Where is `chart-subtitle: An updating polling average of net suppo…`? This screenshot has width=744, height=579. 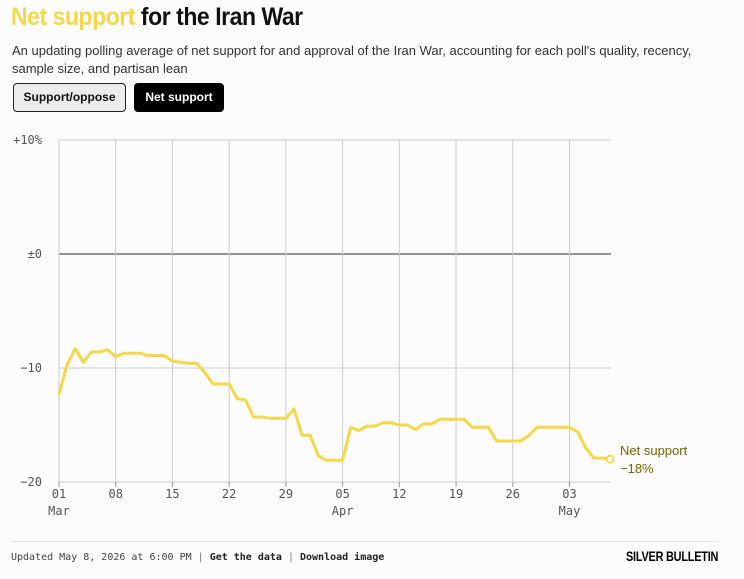
chart-subtitle: An updating polling average of net suppo… is located at coordinates (352, 59).